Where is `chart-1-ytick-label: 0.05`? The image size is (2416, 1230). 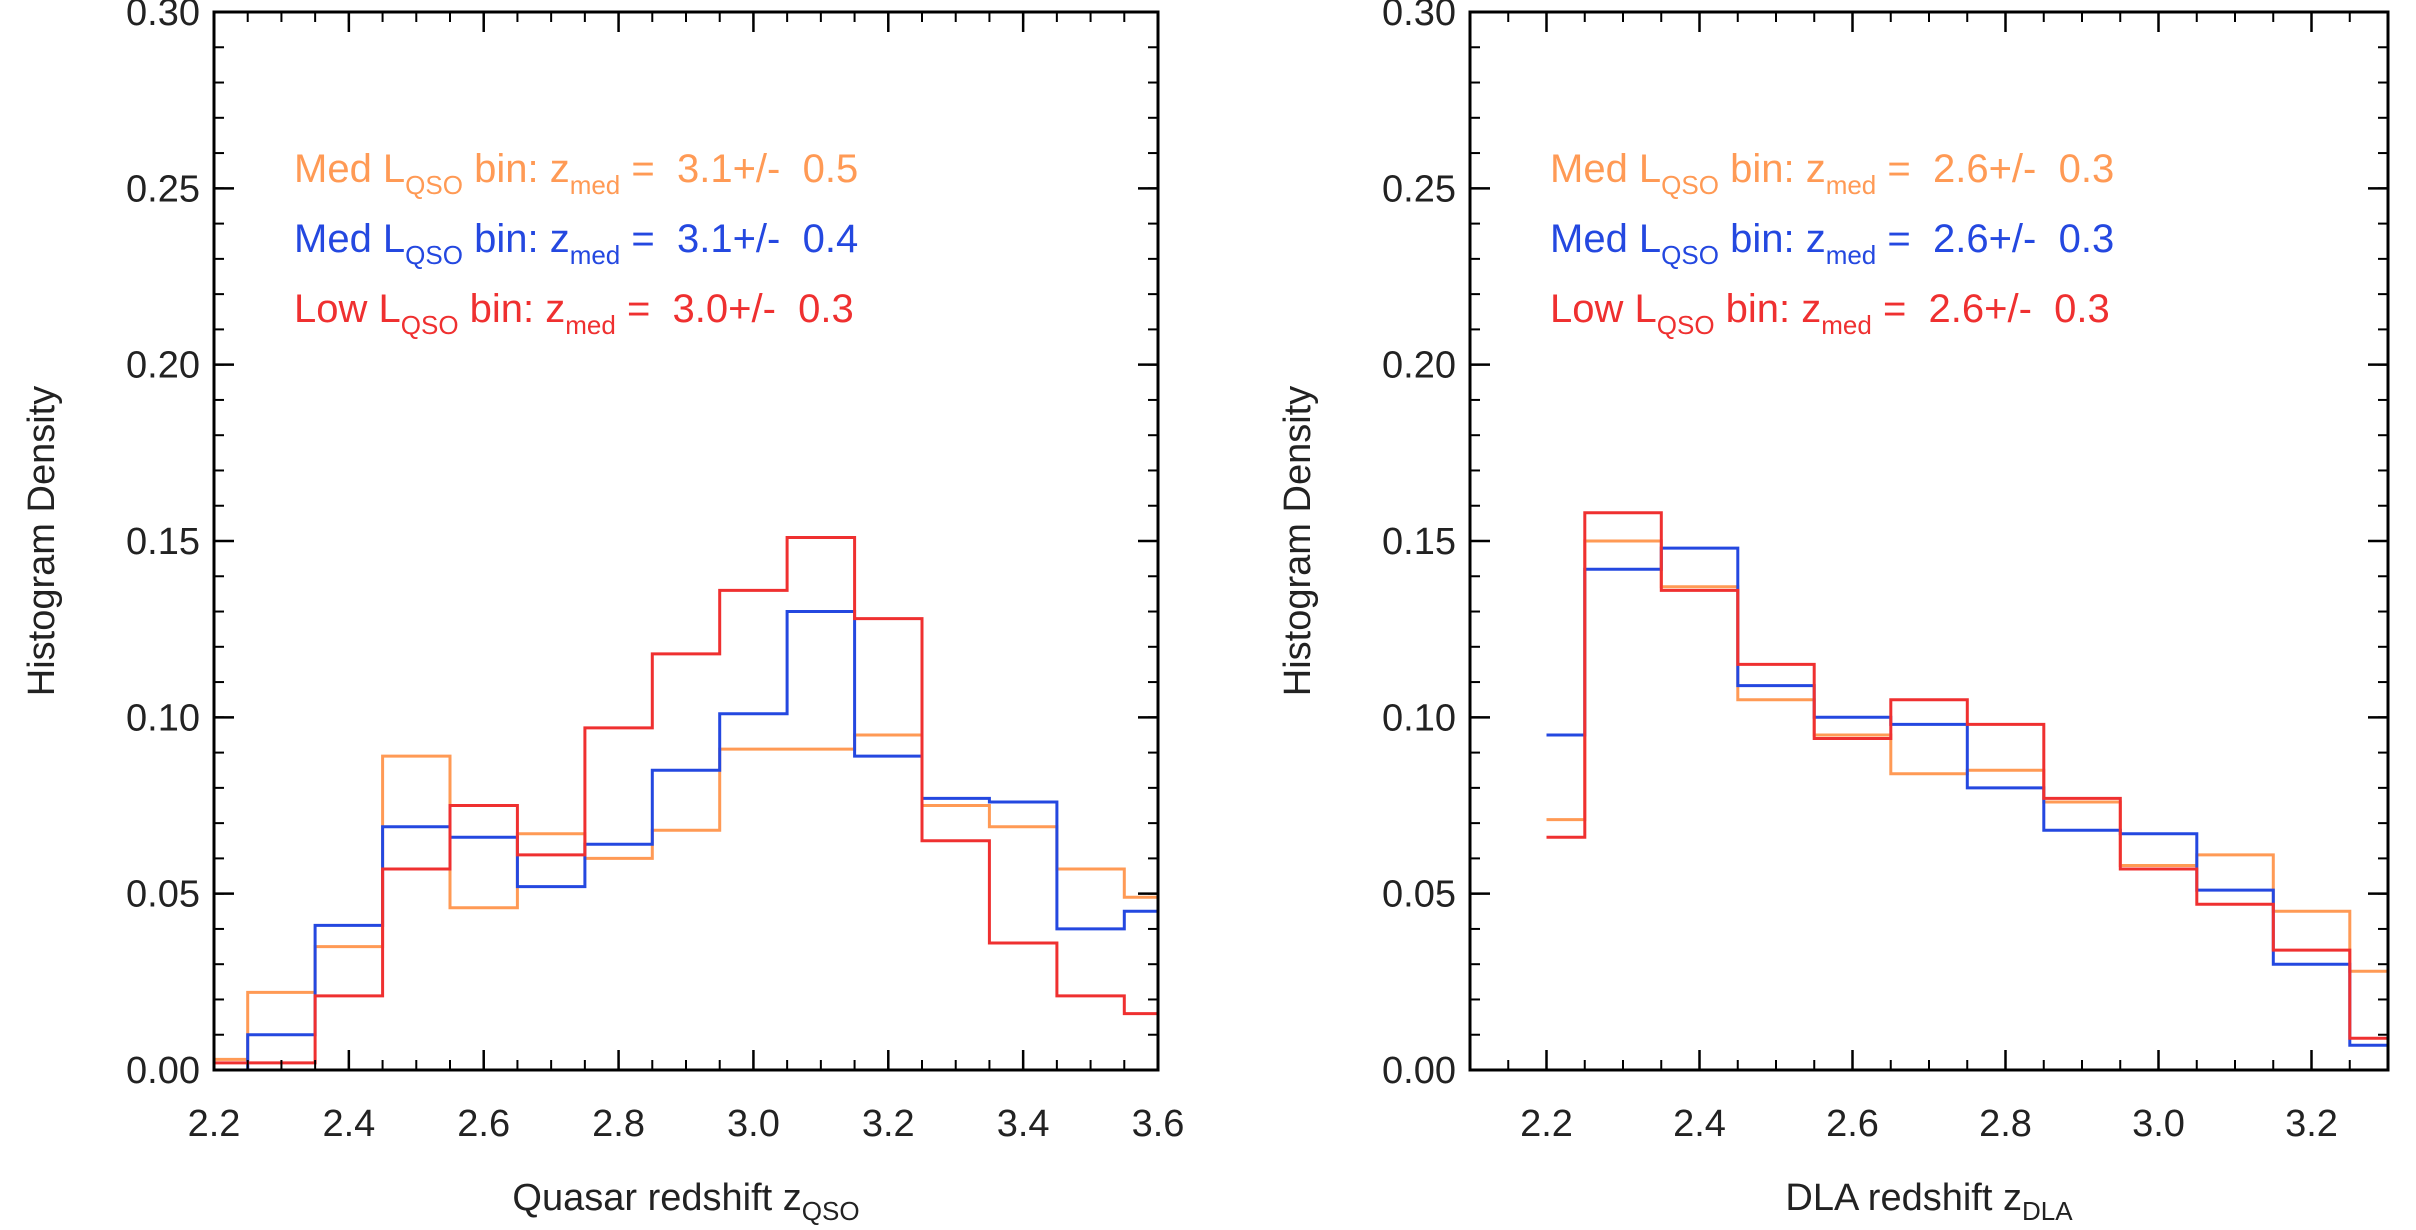 chart-1-ytick-label: 0.05 is located at coordinates (1419, 895).